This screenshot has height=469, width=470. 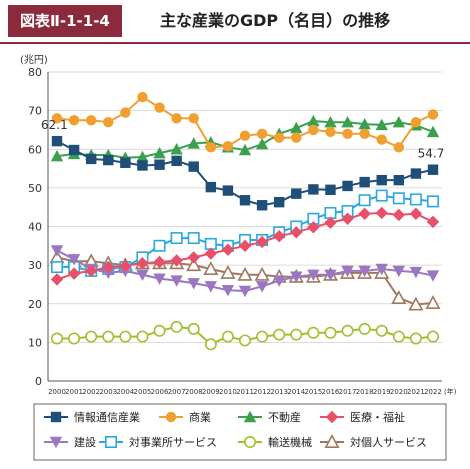 What do you see at coordinates (173, 442) in the screenshot?
I see `legend-label: 対事業所サービス` at bounding box center [173, 442].